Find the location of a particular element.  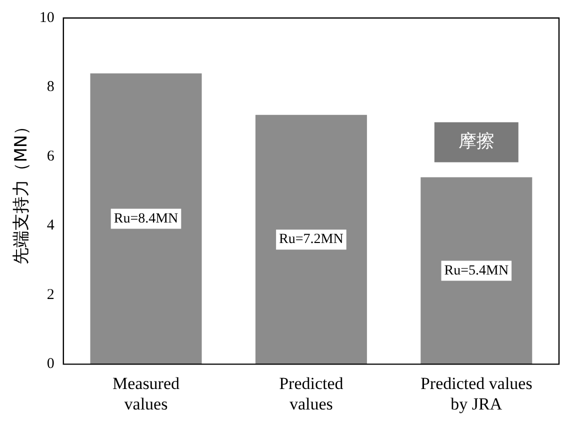

y-tick-label: 10 is located at coordinates (46, 18).